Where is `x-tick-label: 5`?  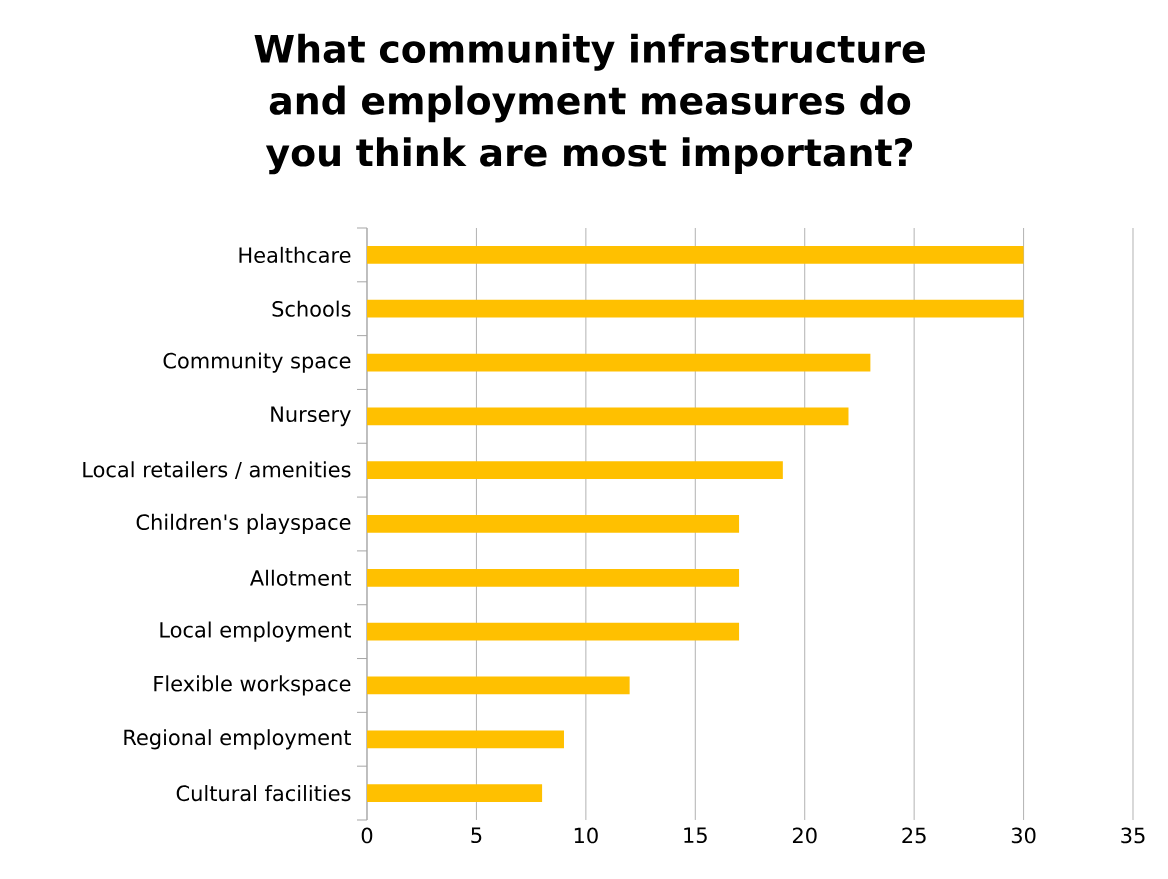
x-tick-label: 5 is located at coordinates (476, 835).